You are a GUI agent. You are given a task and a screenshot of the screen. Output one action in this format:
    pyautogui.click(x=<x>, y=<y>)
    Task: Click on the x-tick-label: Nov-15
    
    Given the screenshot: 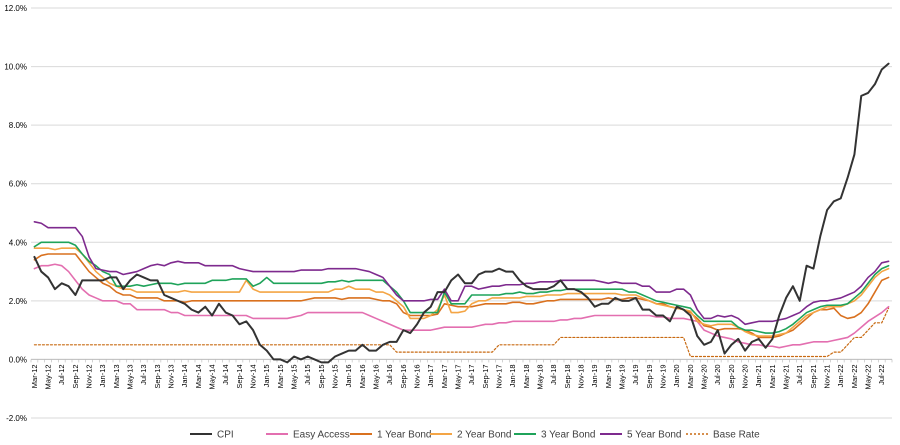 What is the action you would take?
    pyautogui.click(x=335, y=376)
    